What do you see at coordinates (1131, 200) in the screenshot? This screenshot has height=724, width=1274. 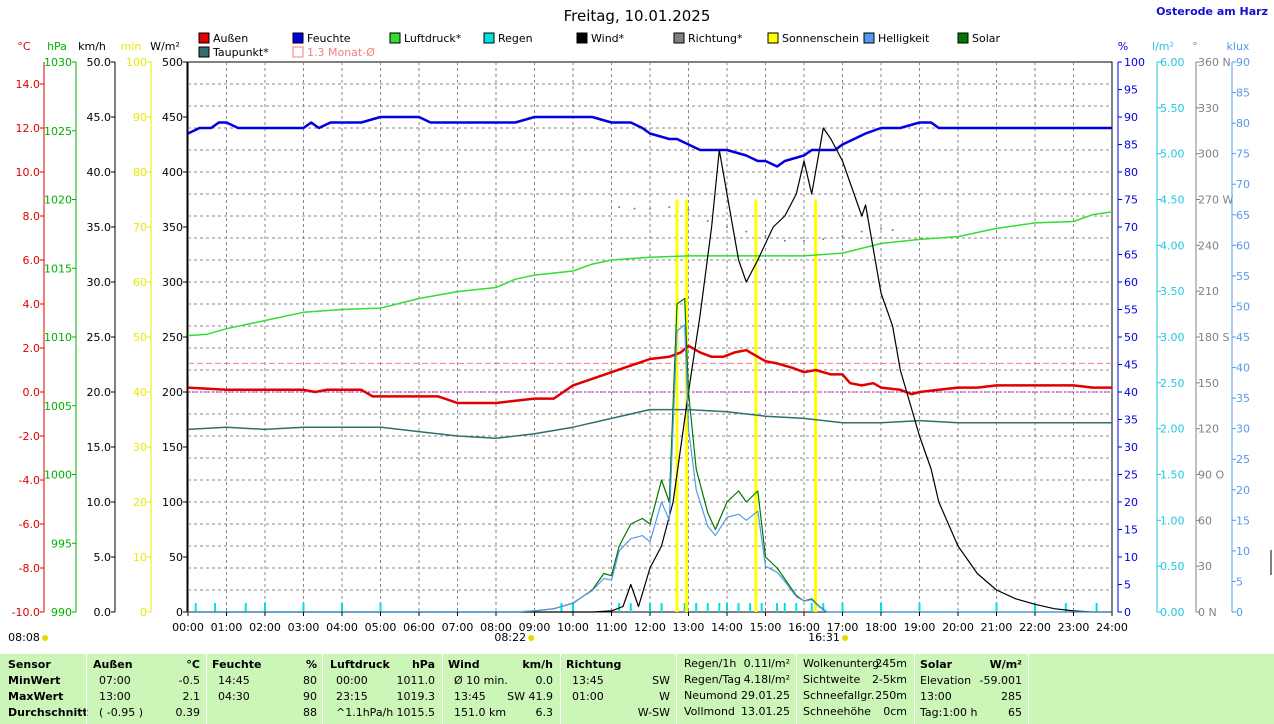 I see `pct-tick-label: 75` at bounding box center [1131, 200].